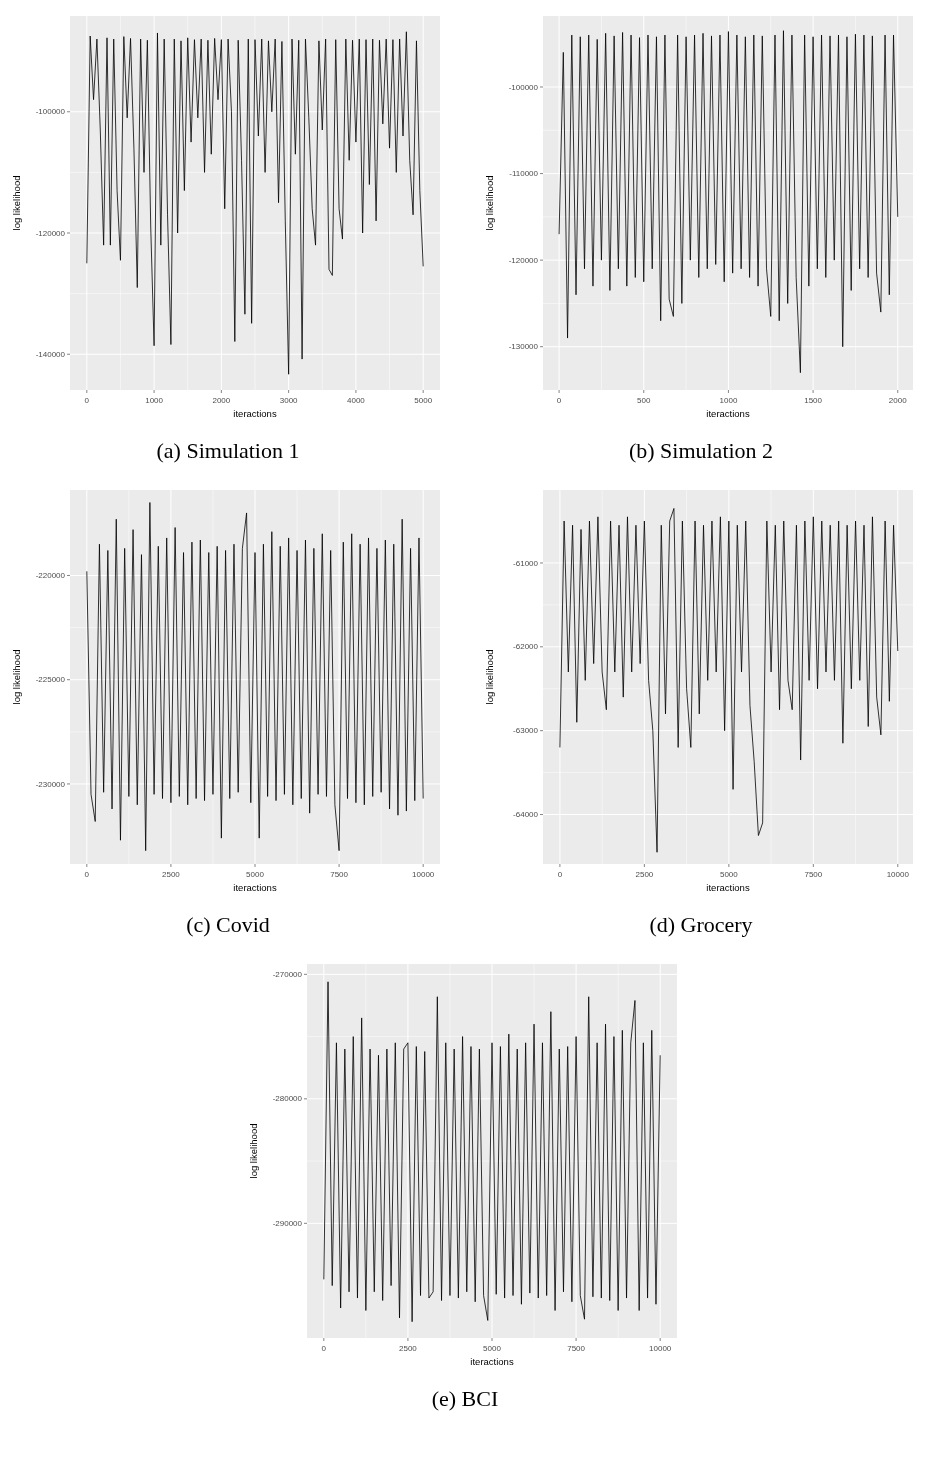 The image size is (929, 1466). I want to click on y-tick-label: -62000, so click(526, 647).